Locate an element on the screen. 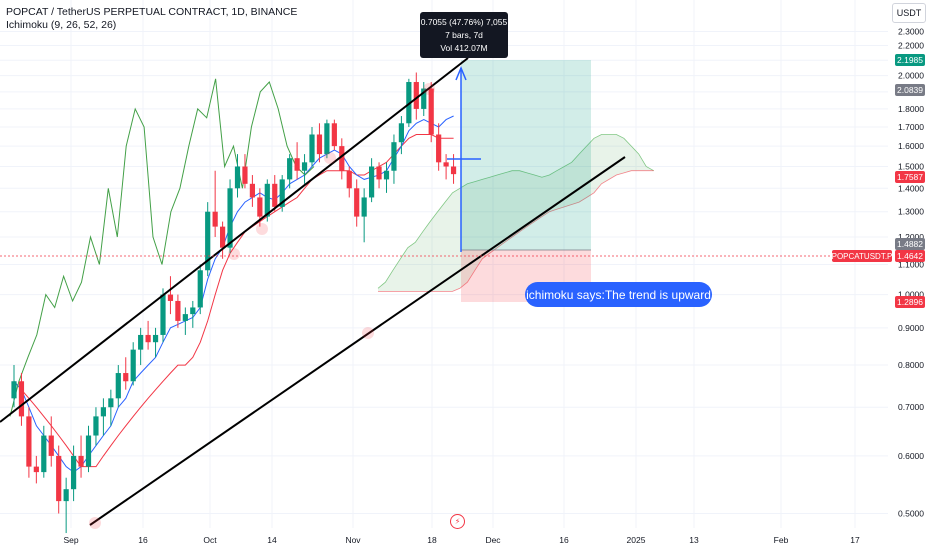 This screenshot has height=550, width=932. ichimoku-callout: ichimoku says:The trend is upward is located at coordinates (618, 294).